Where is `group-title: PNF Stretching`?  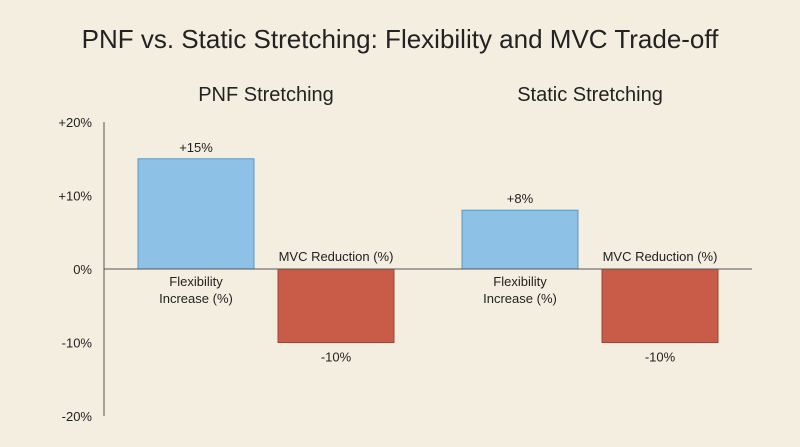
group-title: PNF Stretching is located at coordinates (266, 95).